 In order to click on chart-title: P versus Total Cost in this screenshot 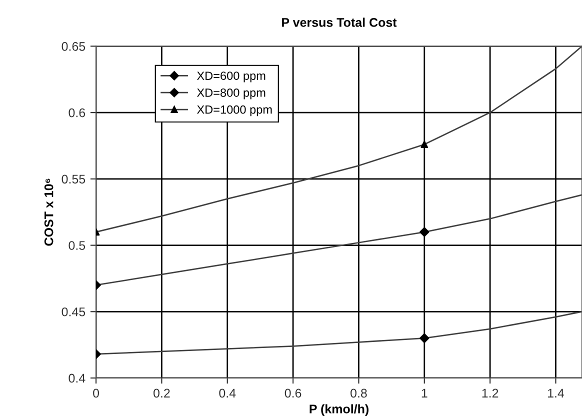, I will do `click(339, 22)`.